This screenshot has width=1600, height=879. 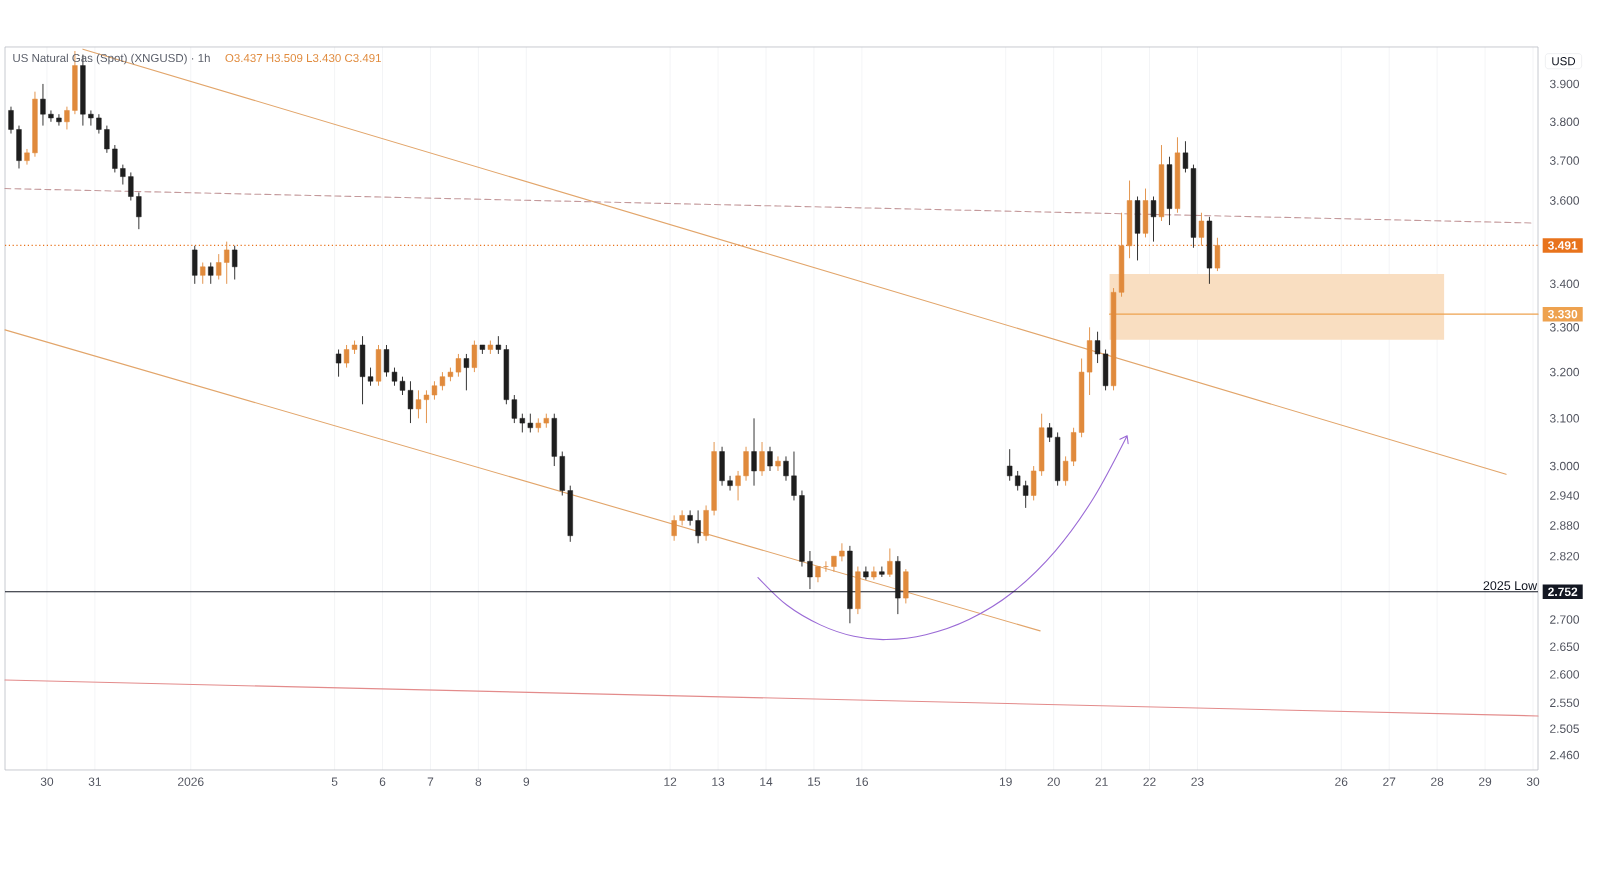 What do you see at coordinates (303, 58) in the screenshot?
I see `chart-subtitle: O3.437 H3.509 L3.430 C3.491` at bounding box center [303, 58].